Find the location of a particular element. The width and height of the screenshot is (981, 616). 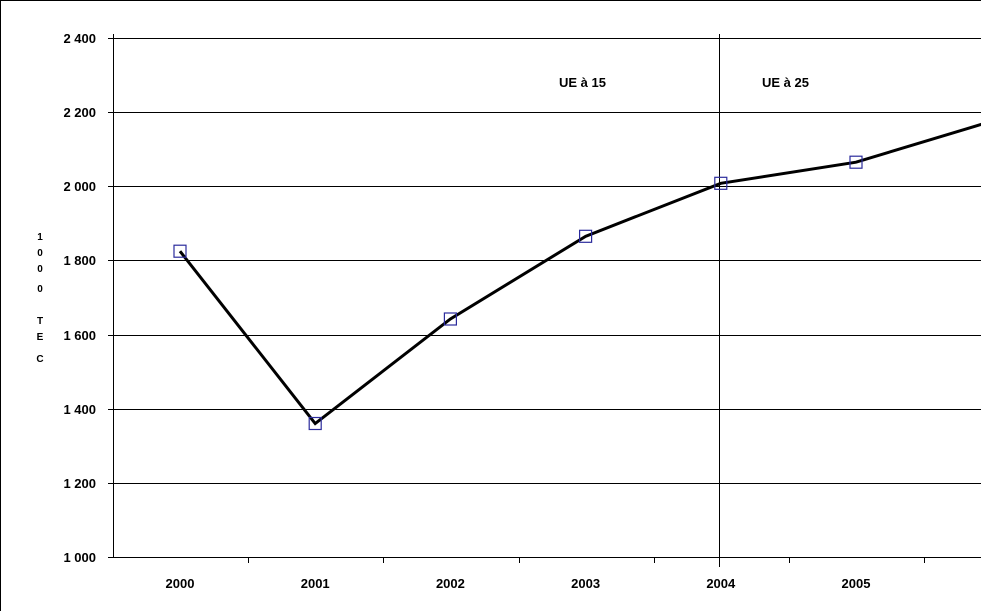

y-axis-label-glyph: T is located at coordinates (40, 321).